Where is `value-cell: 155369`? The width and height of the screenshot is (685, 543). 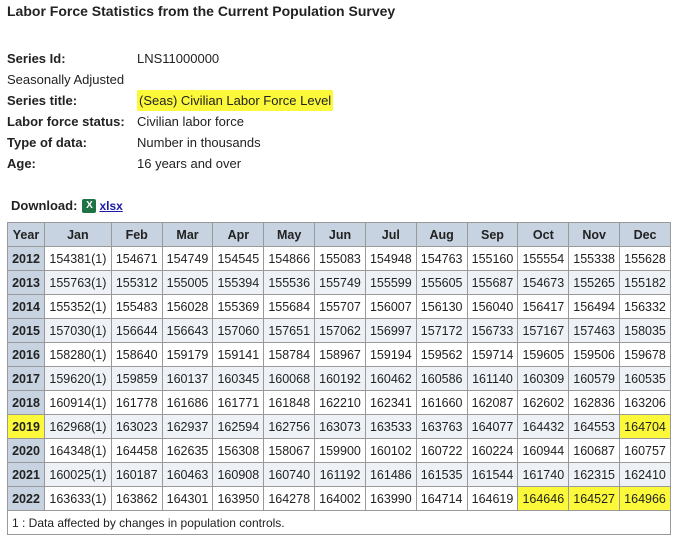
value-cell: 155369 is located at coordinates (238, 306).